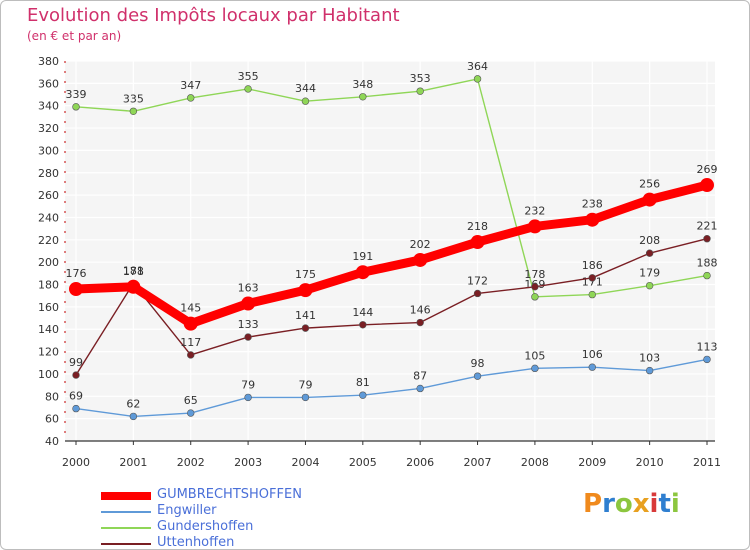 Image resolution: width=750 pixels, height=550 pixels. Describe the element at coordinates (420, 462) in the screenshot. I see `x-tick-label: 2006` at that location.